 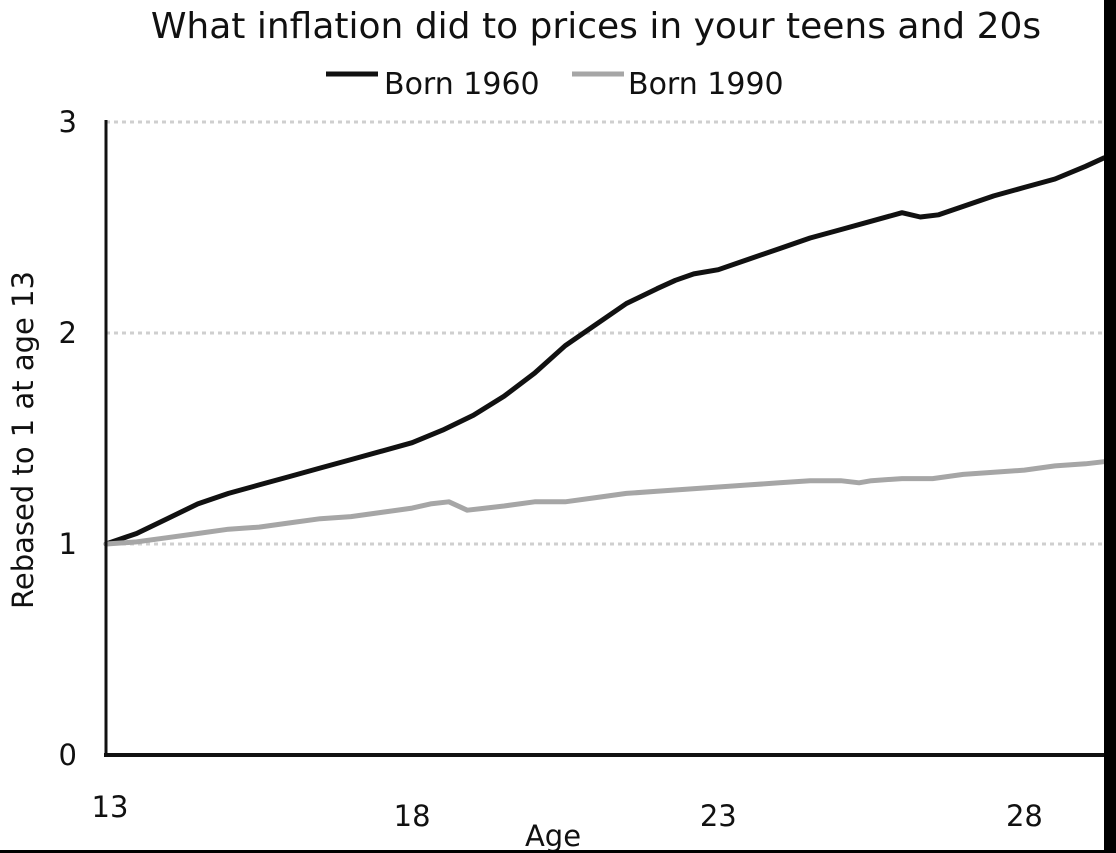 I want to click on series-line-born-1990, so click(x=605, y=503).